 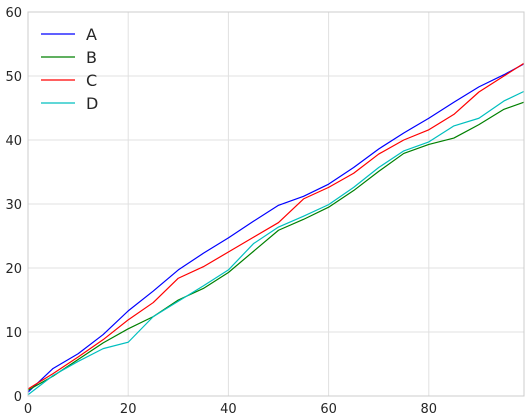 What do you see at coordinates (328, 409) in the screenshot?
I see `x-tick-label: 60` at bounding box center [328, 409].